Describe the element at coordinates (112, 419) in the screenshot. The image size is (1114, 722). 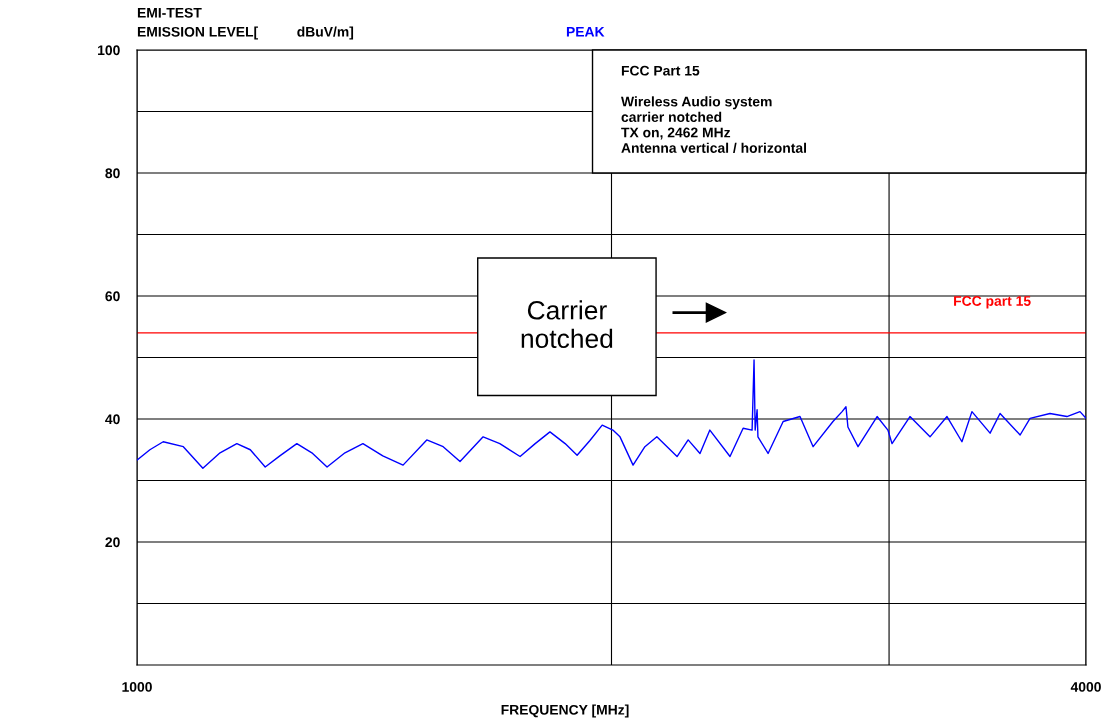
I see `y-tick-label: 40` at that location.